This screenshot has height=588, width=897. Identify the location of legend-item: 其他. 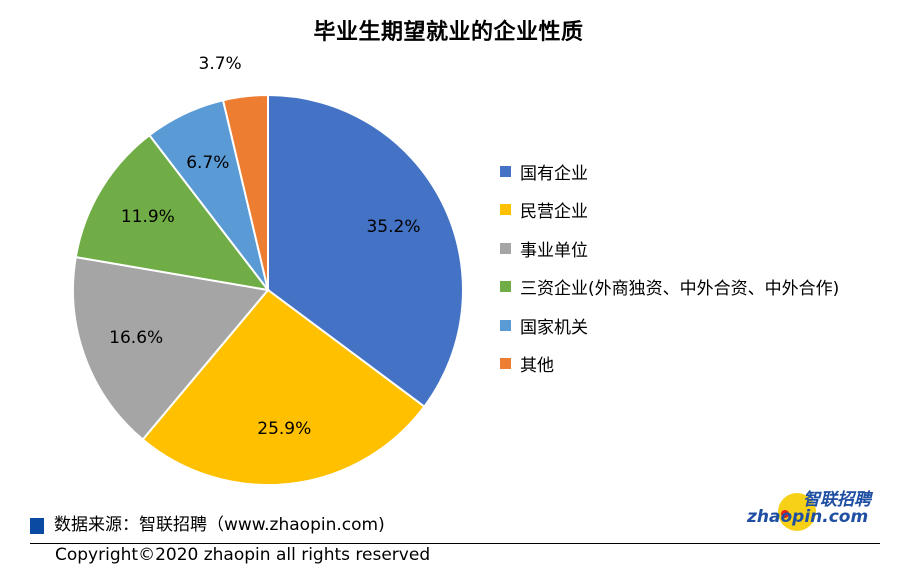
(669, 364).